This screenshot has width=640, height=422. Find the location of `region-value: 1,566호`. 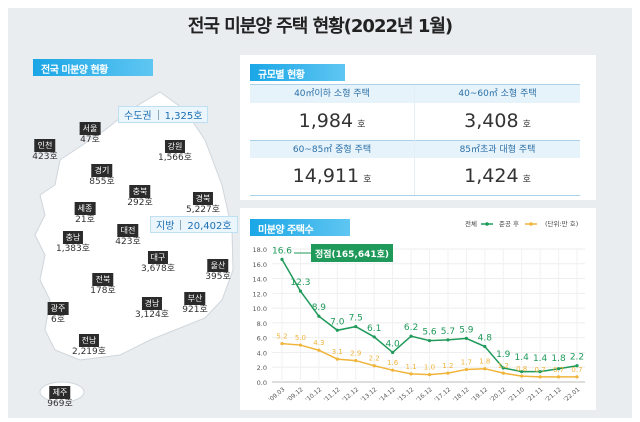

region-value: 1,566호 is located at coordinates (175, 158).